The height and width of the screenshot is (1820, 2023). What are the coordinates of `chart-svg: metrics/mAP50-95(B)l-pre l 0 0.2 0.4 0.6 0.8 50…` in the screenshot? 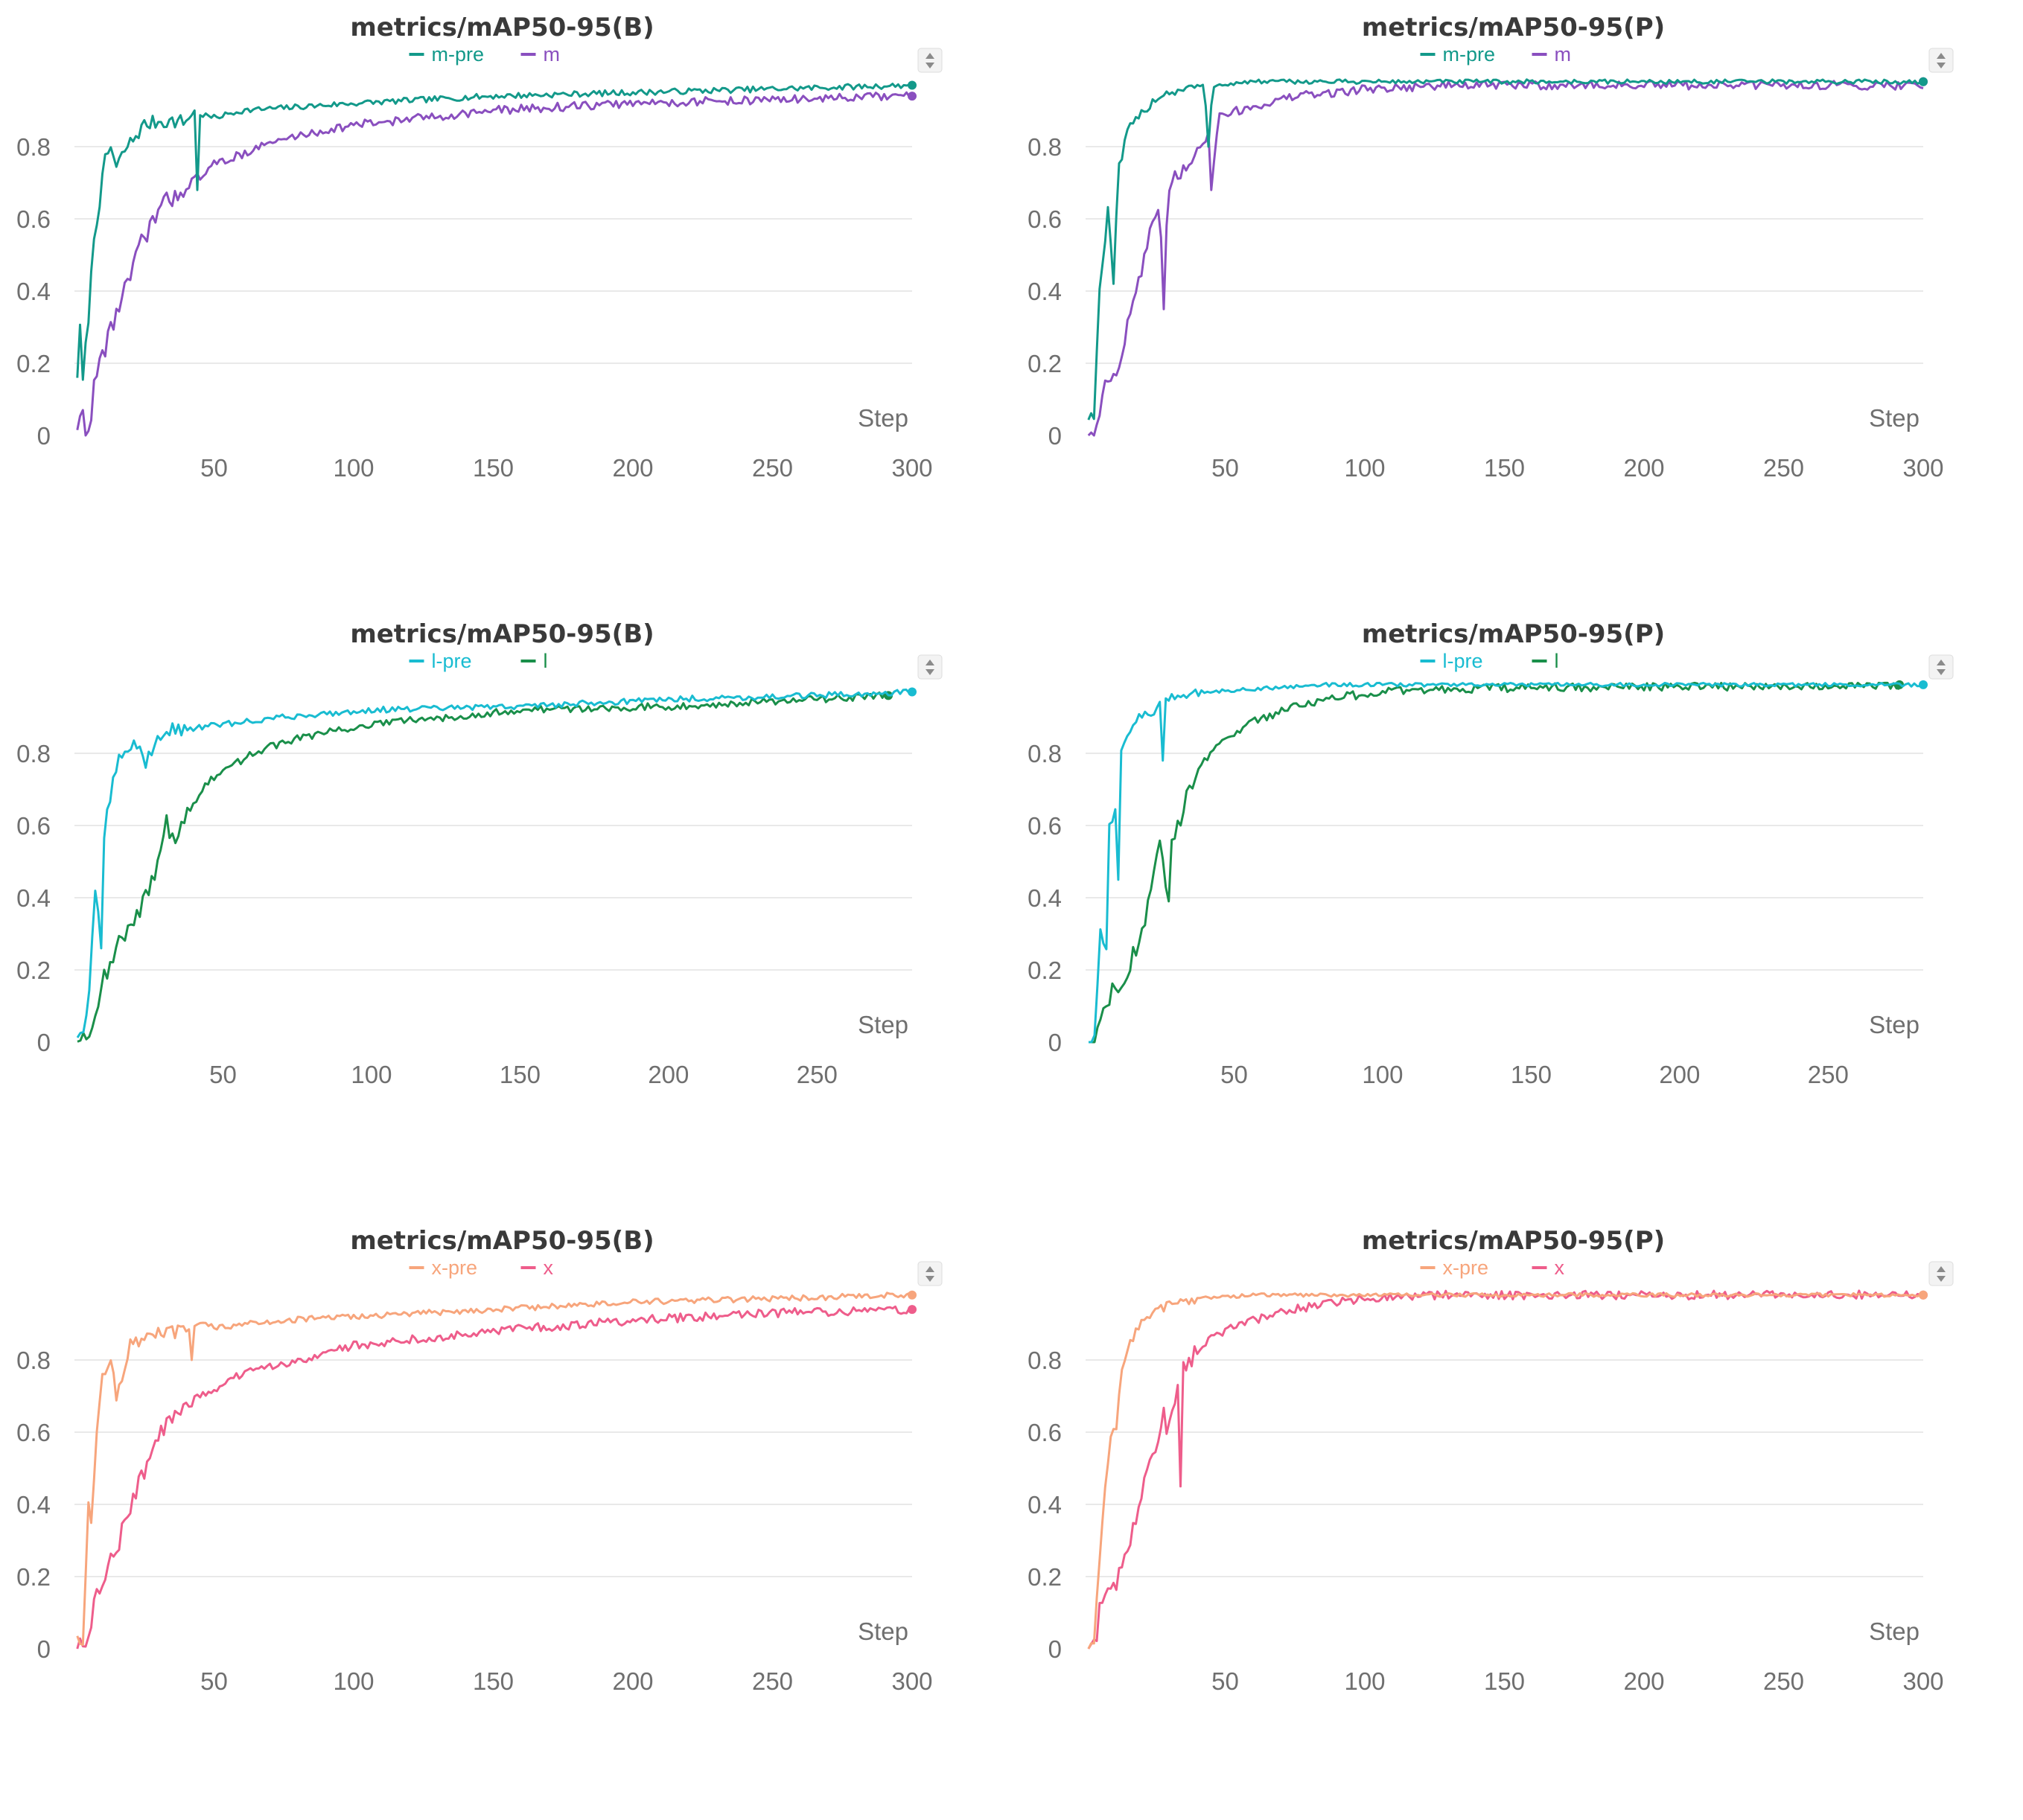 It's located at (479, 853).